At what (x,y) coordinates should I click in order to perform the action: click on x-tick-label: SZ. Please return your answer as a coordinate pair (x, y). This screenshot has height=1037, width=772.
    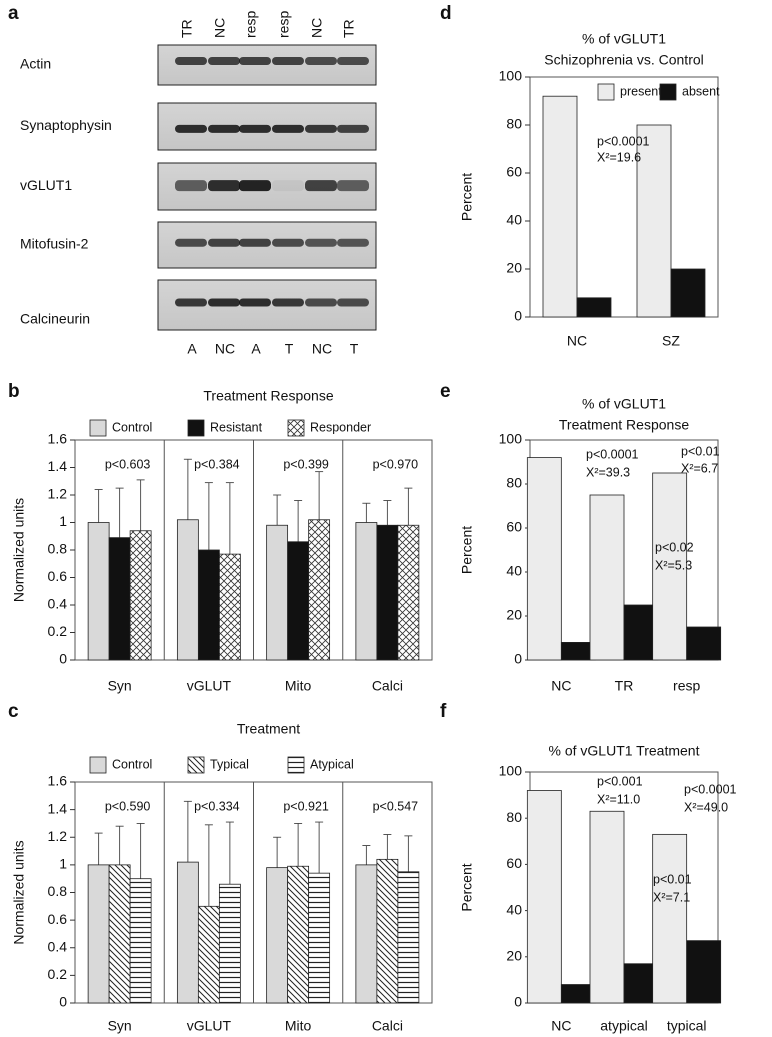
    Looking at the image, I should click on (671, 341).